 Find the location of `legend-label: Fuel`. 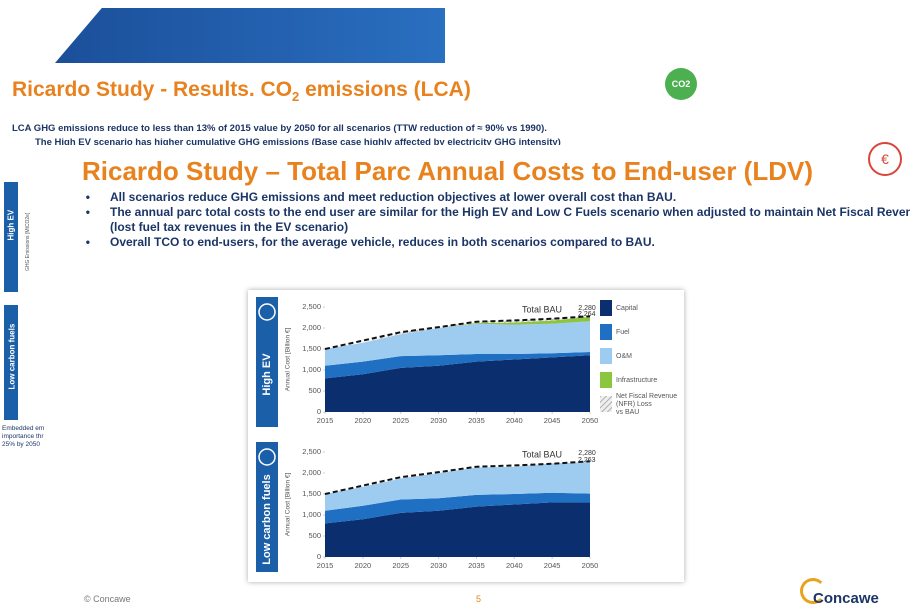

legend-label: Fuel is located at coordinates (623, 332).